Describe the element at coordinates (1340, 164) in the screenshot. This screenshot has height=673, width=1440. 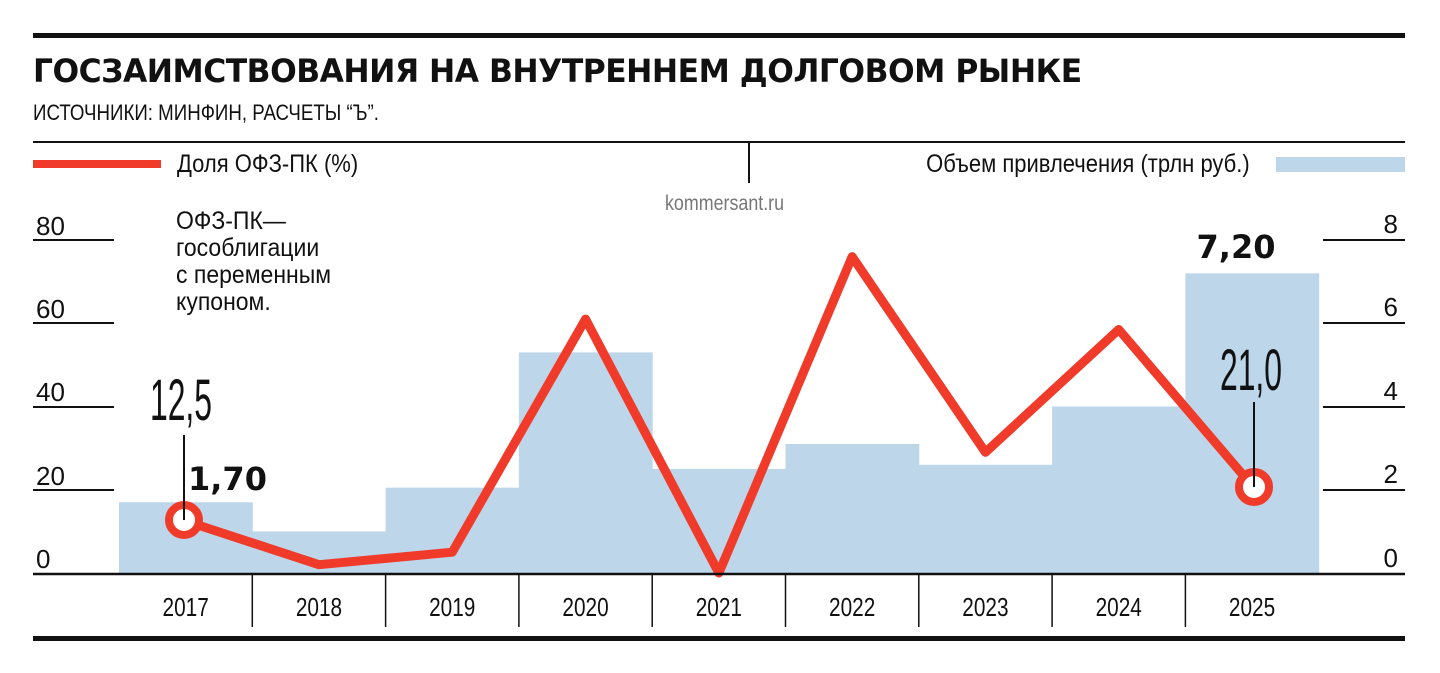
I see `legend-bar-swatch` at that location.